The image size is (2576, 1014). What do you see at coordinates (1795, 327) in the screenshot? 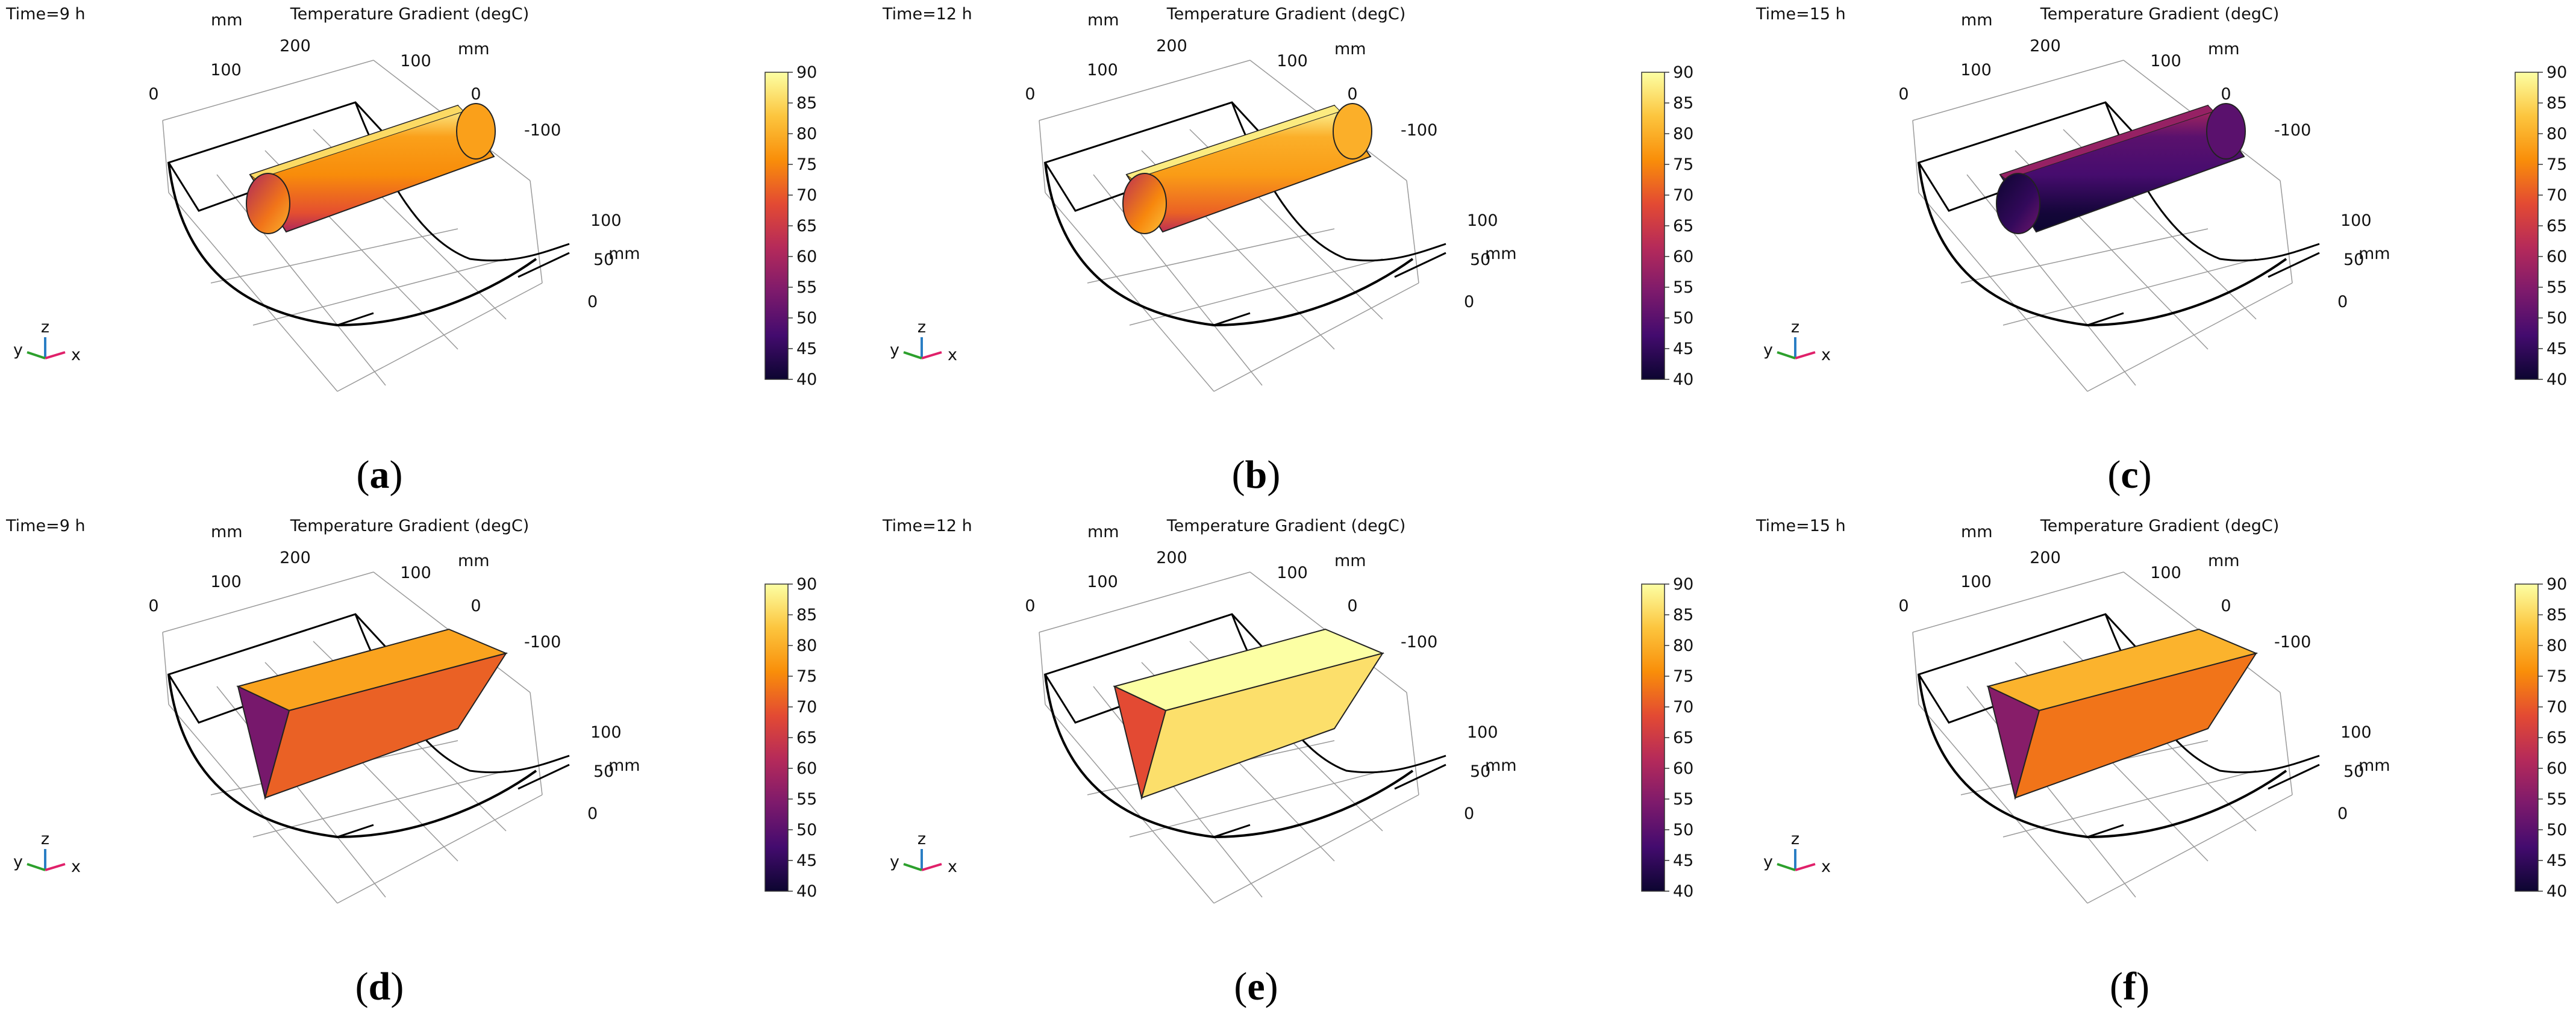
I see `z-axis-label: z` at bounding box center [1795, 327].